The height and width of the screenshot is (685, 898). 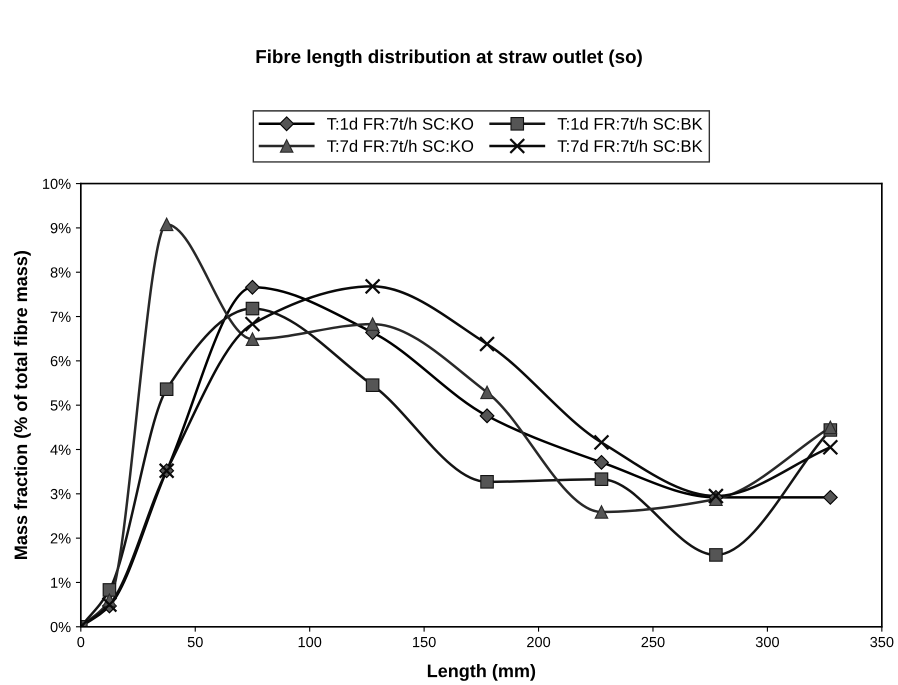 What do you see at coordinates (60, 538) in the screenshot?
I see `y-tick-label: 2%` at bounding box center [60, 538].